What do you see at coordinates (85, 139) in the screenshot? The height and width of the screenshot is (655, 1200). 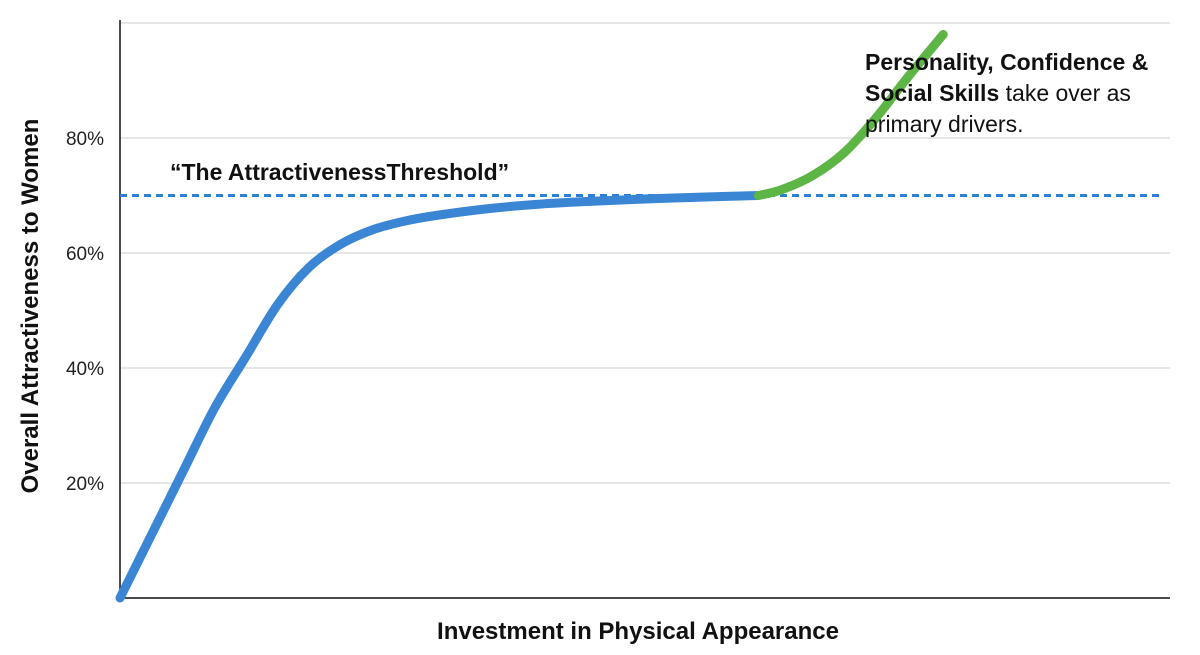 I see `y-tick-label: 80%` at bounding box center [85, 139].